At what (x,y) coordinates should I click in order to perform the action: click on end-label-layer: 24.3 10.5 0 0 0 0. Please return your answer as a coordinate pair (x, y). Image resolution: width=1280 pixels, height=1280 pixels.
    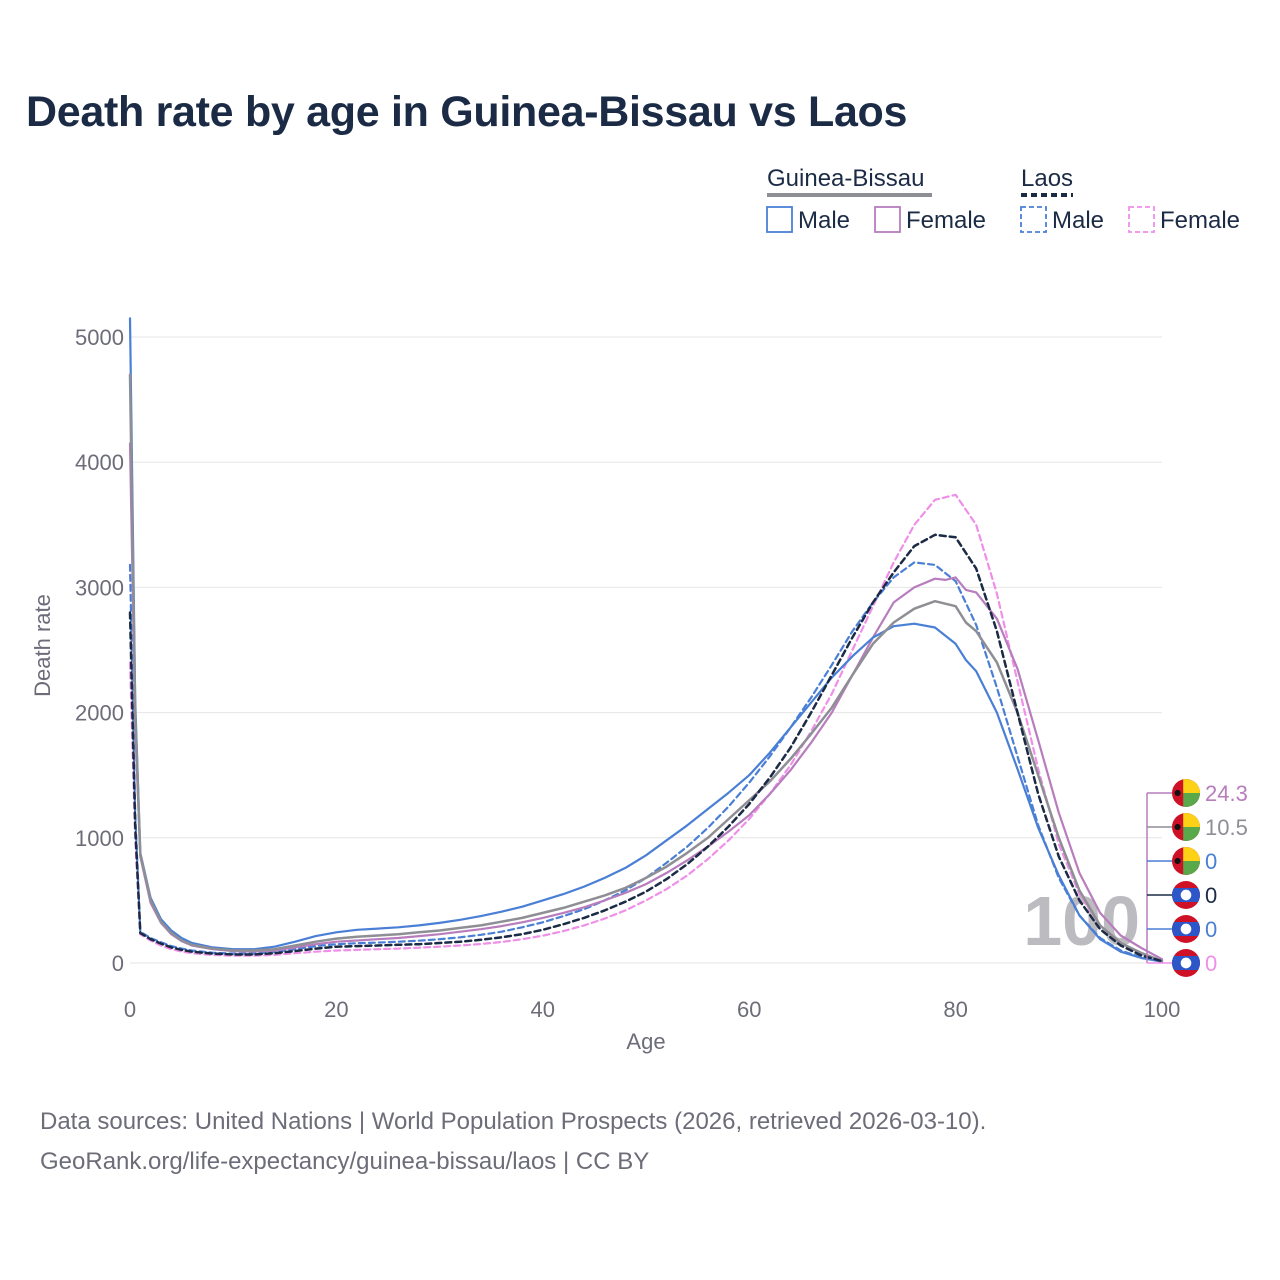
    Looking at the image, I should click on (1197, 878).